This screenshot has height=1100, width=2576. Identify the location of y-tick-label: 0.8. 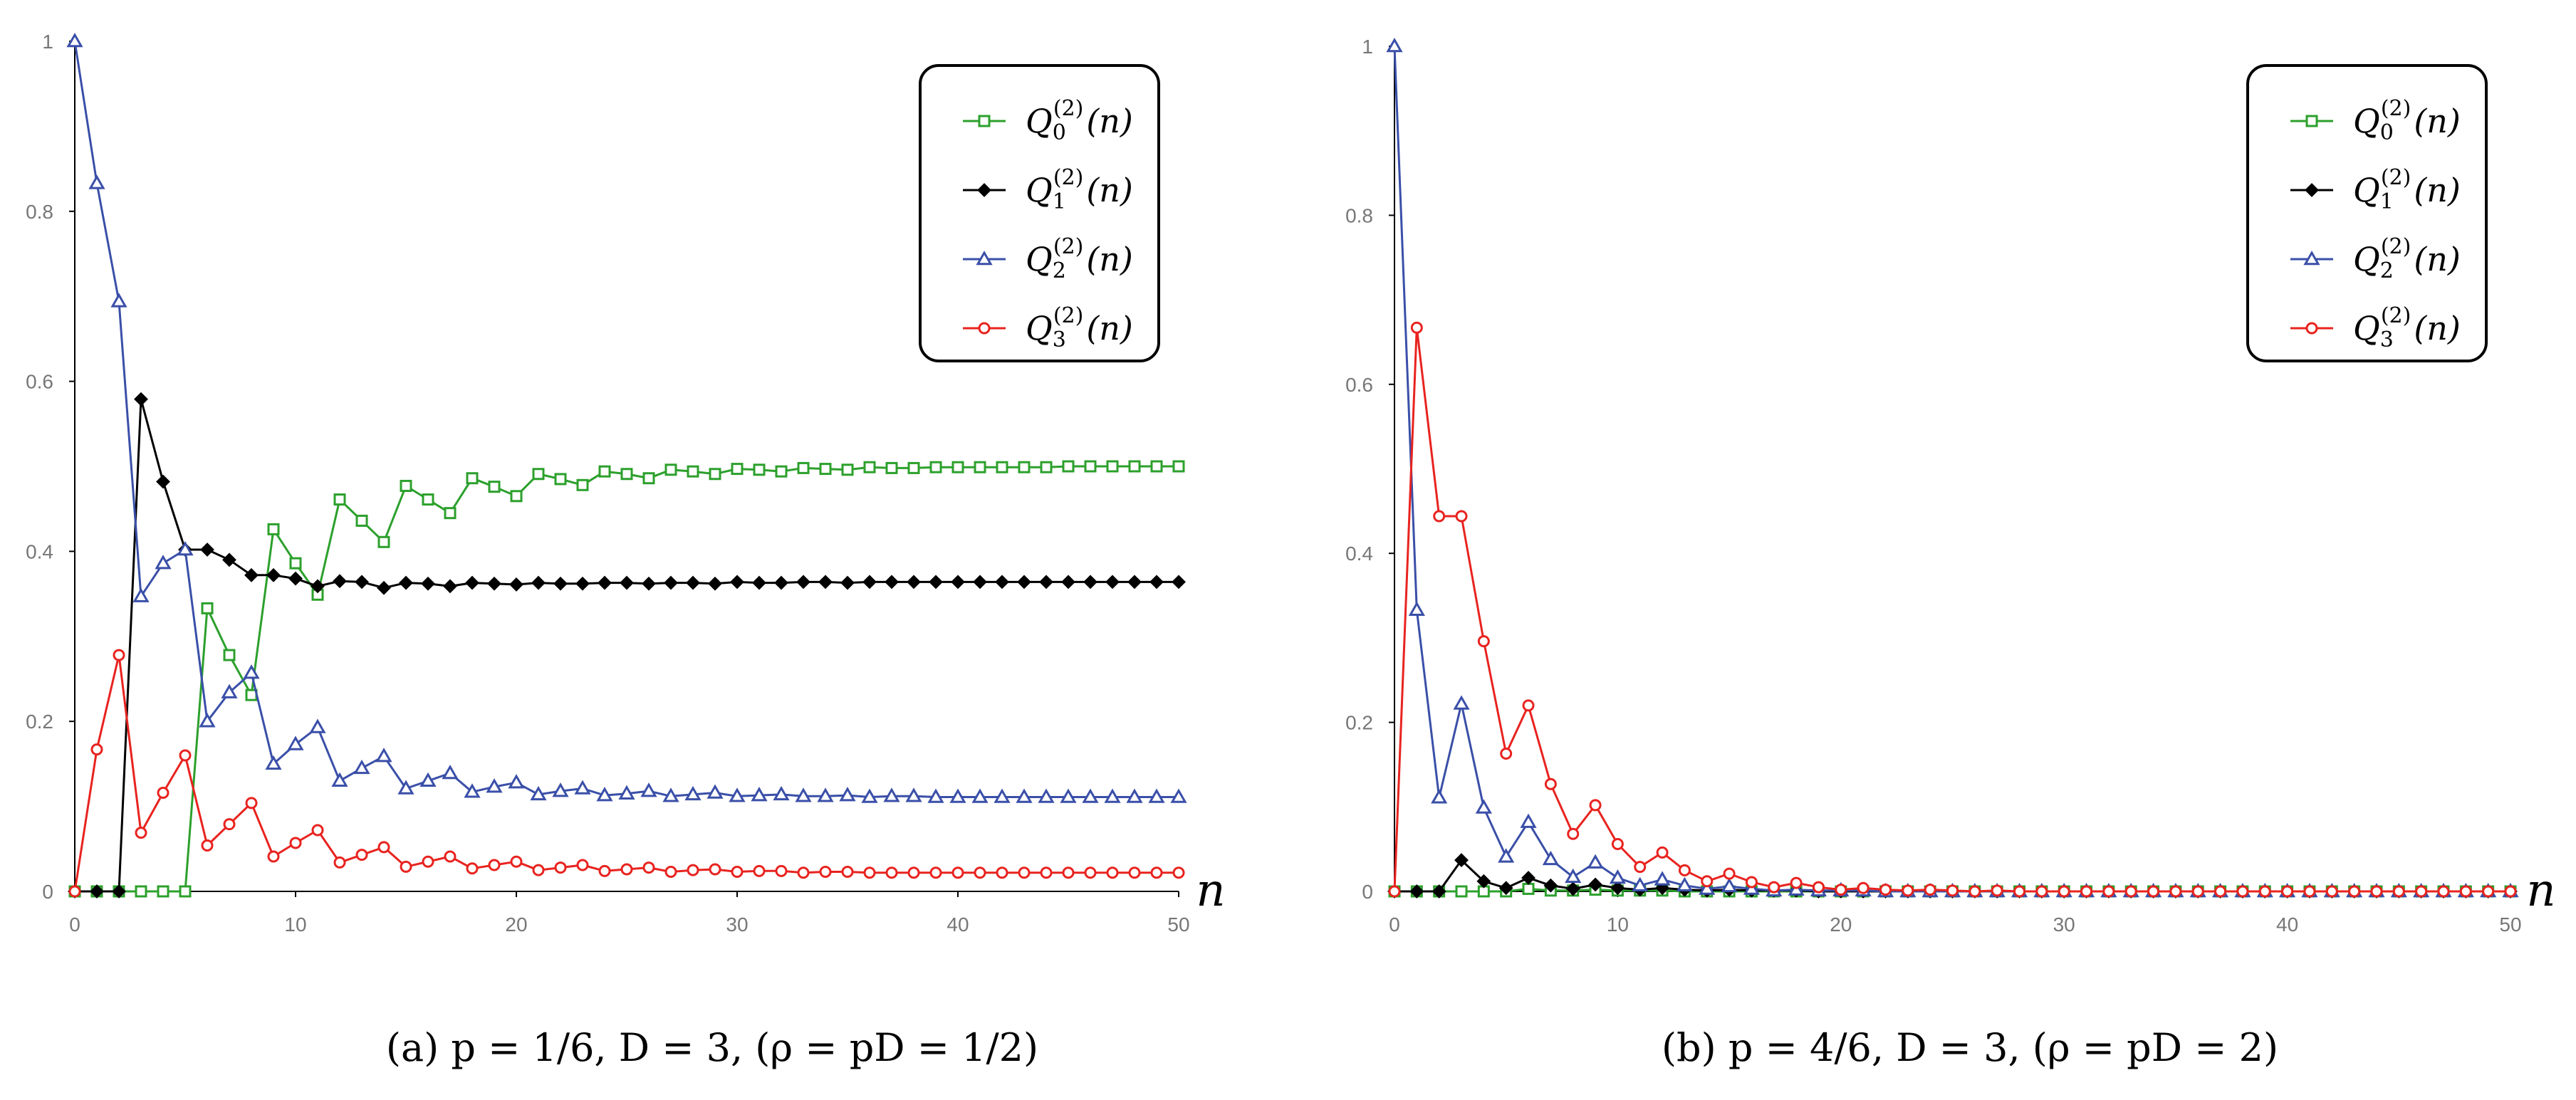
(39, 212).